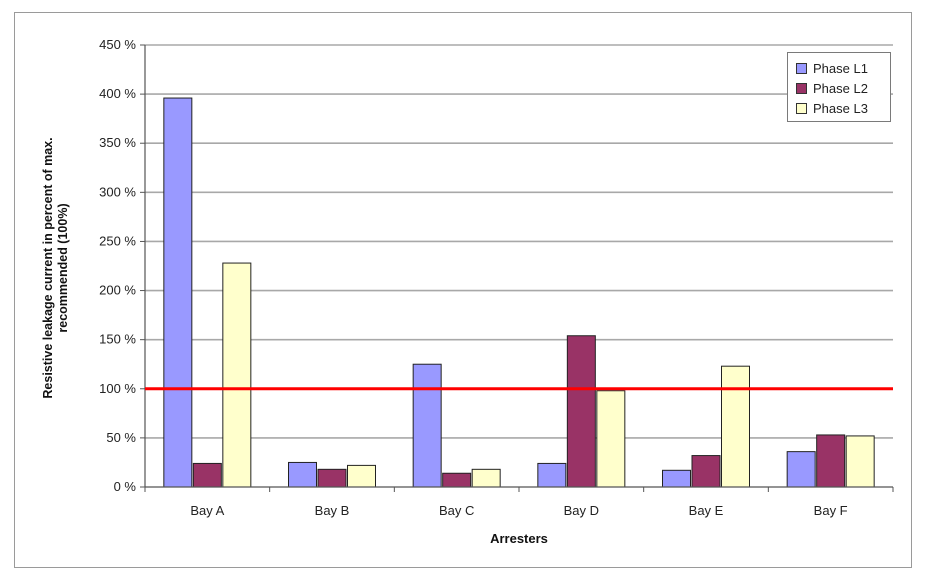 The width and height of the screenshot is (926, 584). Describe the element at coordinates (302, 474) in the screenshot. I see `bar-bay-b-phase-l1` at that location.